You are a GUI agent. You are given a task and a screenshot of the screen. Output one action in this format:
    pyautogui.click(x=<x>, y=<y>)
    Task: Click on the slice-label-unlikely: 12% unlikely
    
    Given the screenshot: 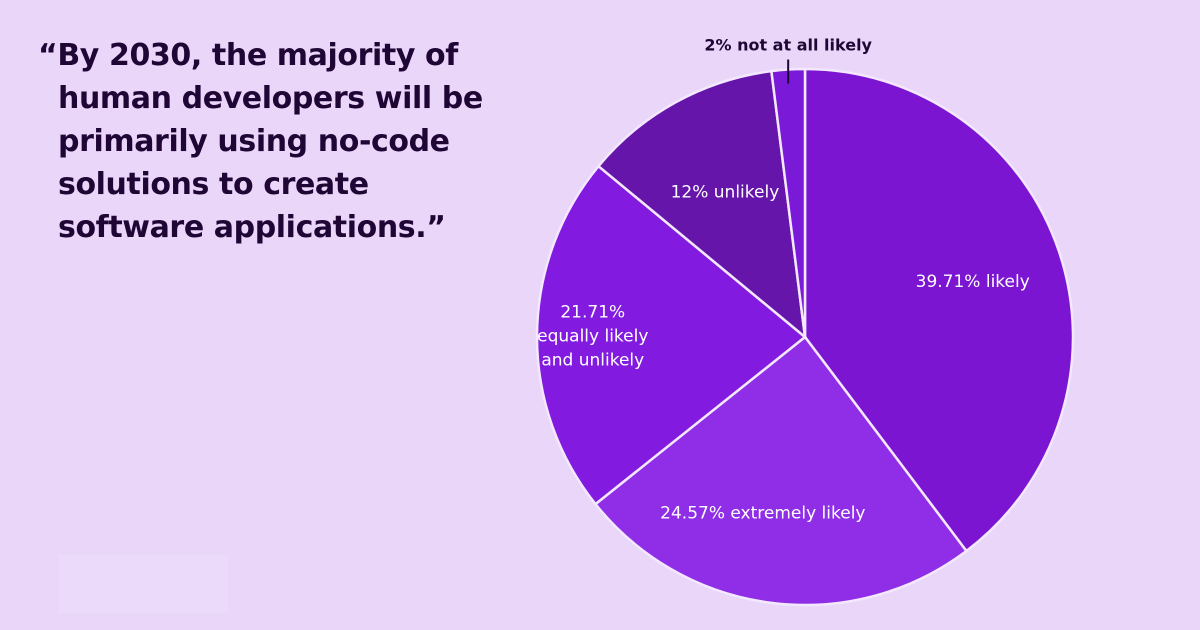 What is the action you would take?
    pyautogui.click(x=725, y=192)
    